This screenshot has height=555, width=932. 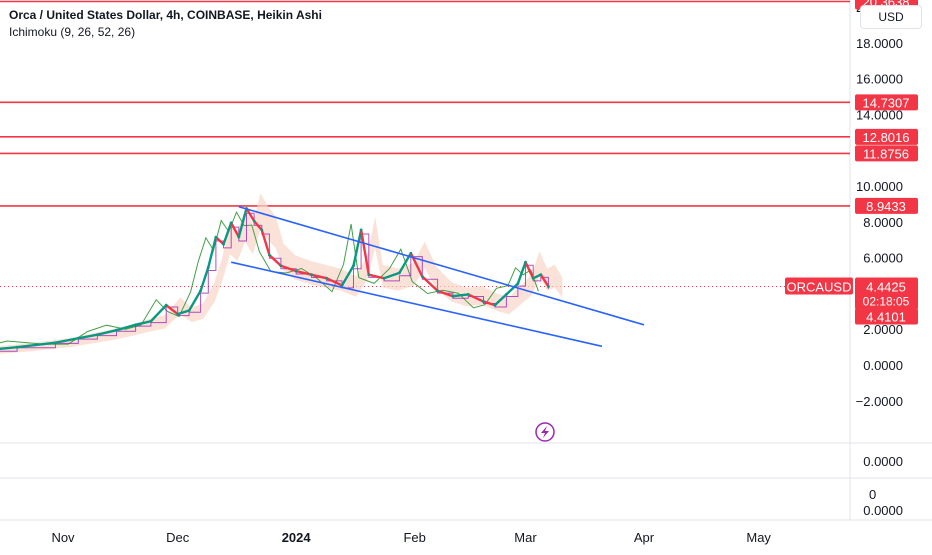 What do you see at coordinates (886, 286) in the screenshot?
I see `current-price-label: 4.4425` at bounding box center [886, 286].